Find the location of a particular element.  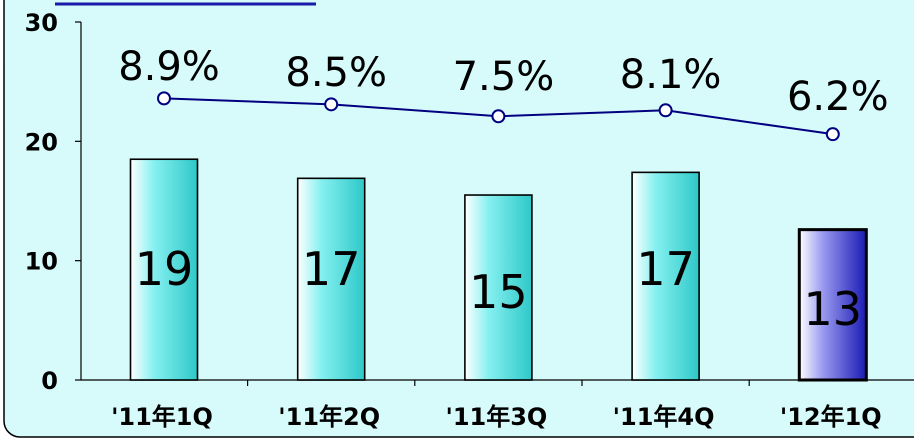

category-label: '11年2Q is located at coordinates (329, 417).